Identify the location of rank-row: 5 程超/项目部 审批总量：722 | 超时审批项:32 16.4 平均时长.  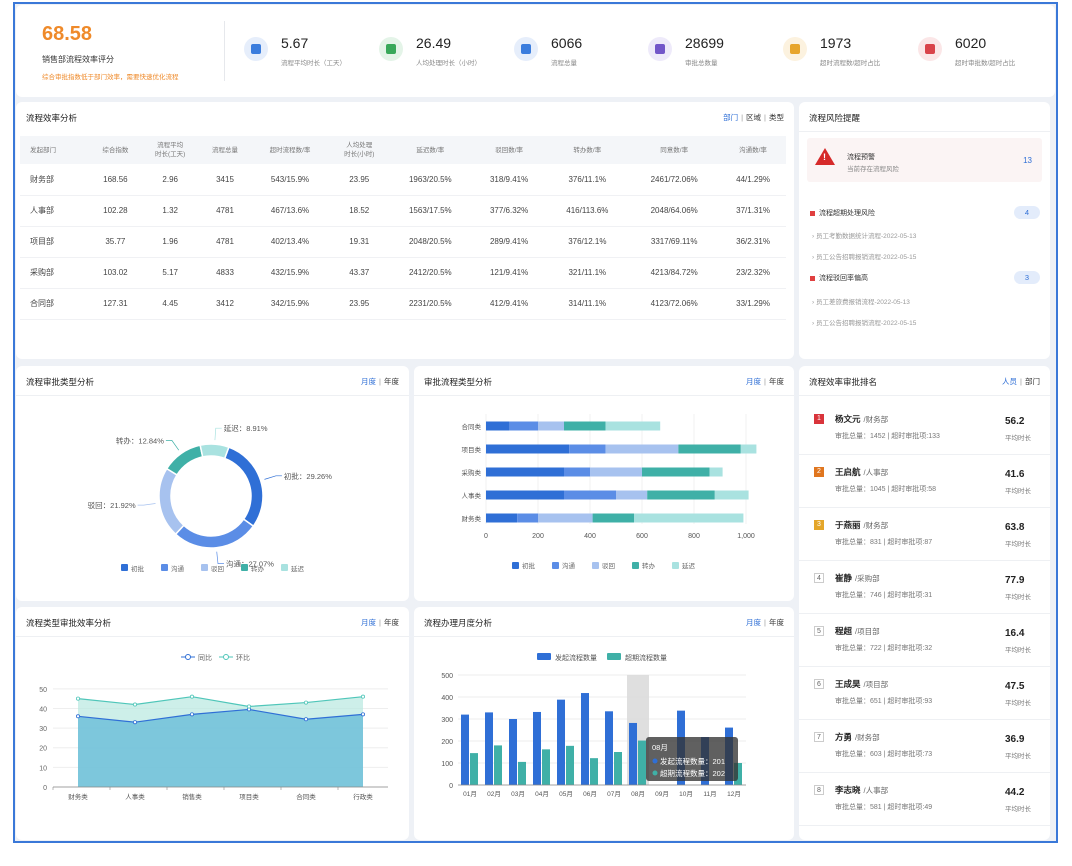
(924, 640).